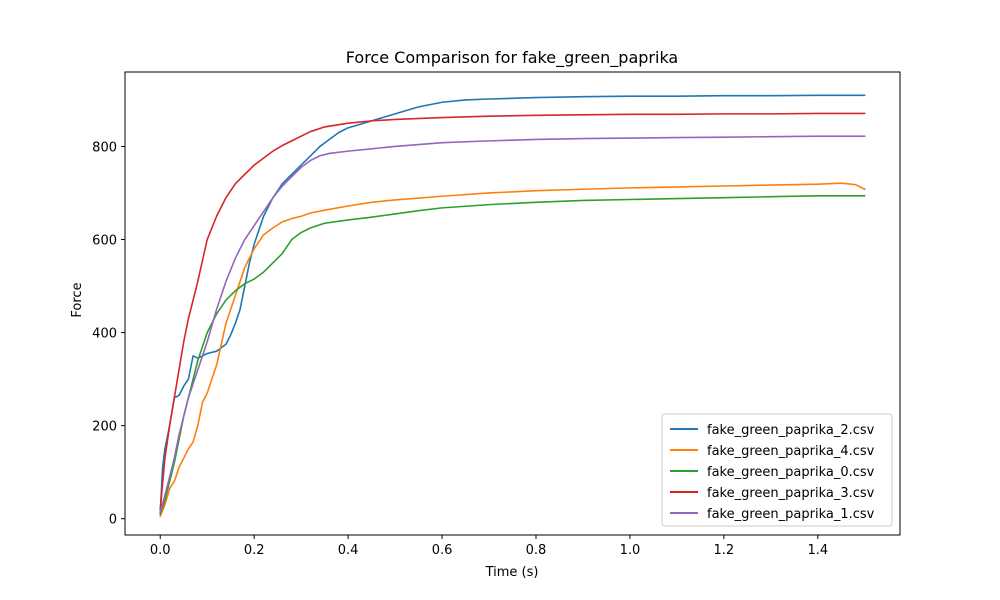 The image size is (1000, 600). I want to click on legend-label-0: fake_green_paprika_2.csv, so click(791, 430).